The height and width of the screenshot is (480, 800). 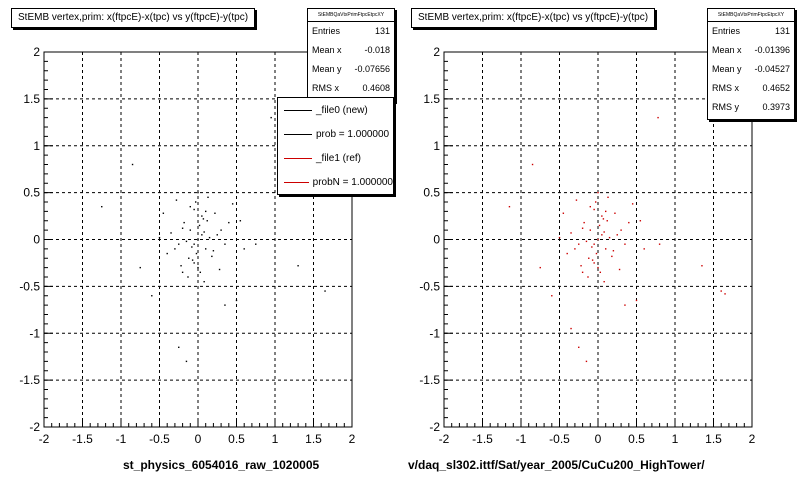 I want to click on left-x-tick-label: -1.5, so click(x=82, y=439).